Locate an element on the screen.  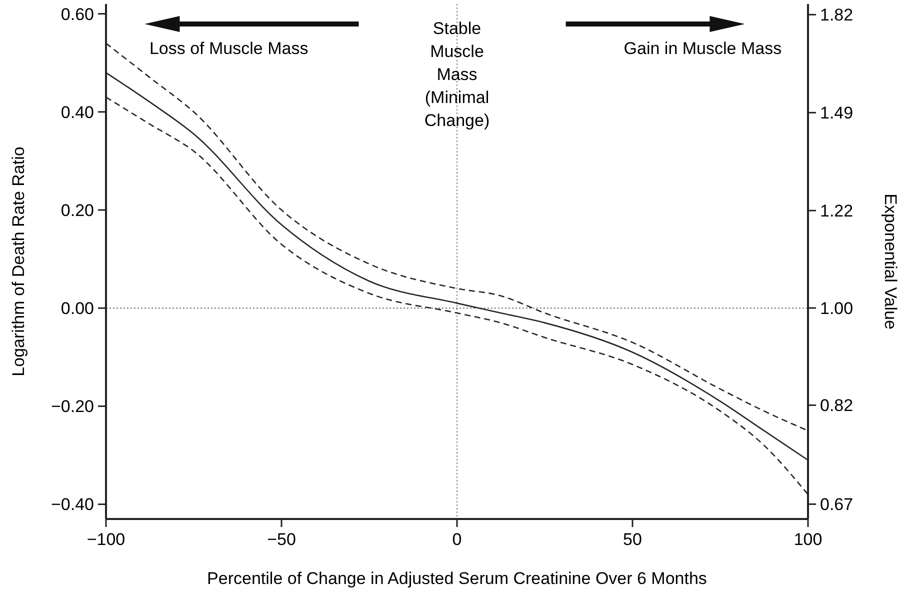
x-tick-label: −100 is located at coordinates (106, 539).